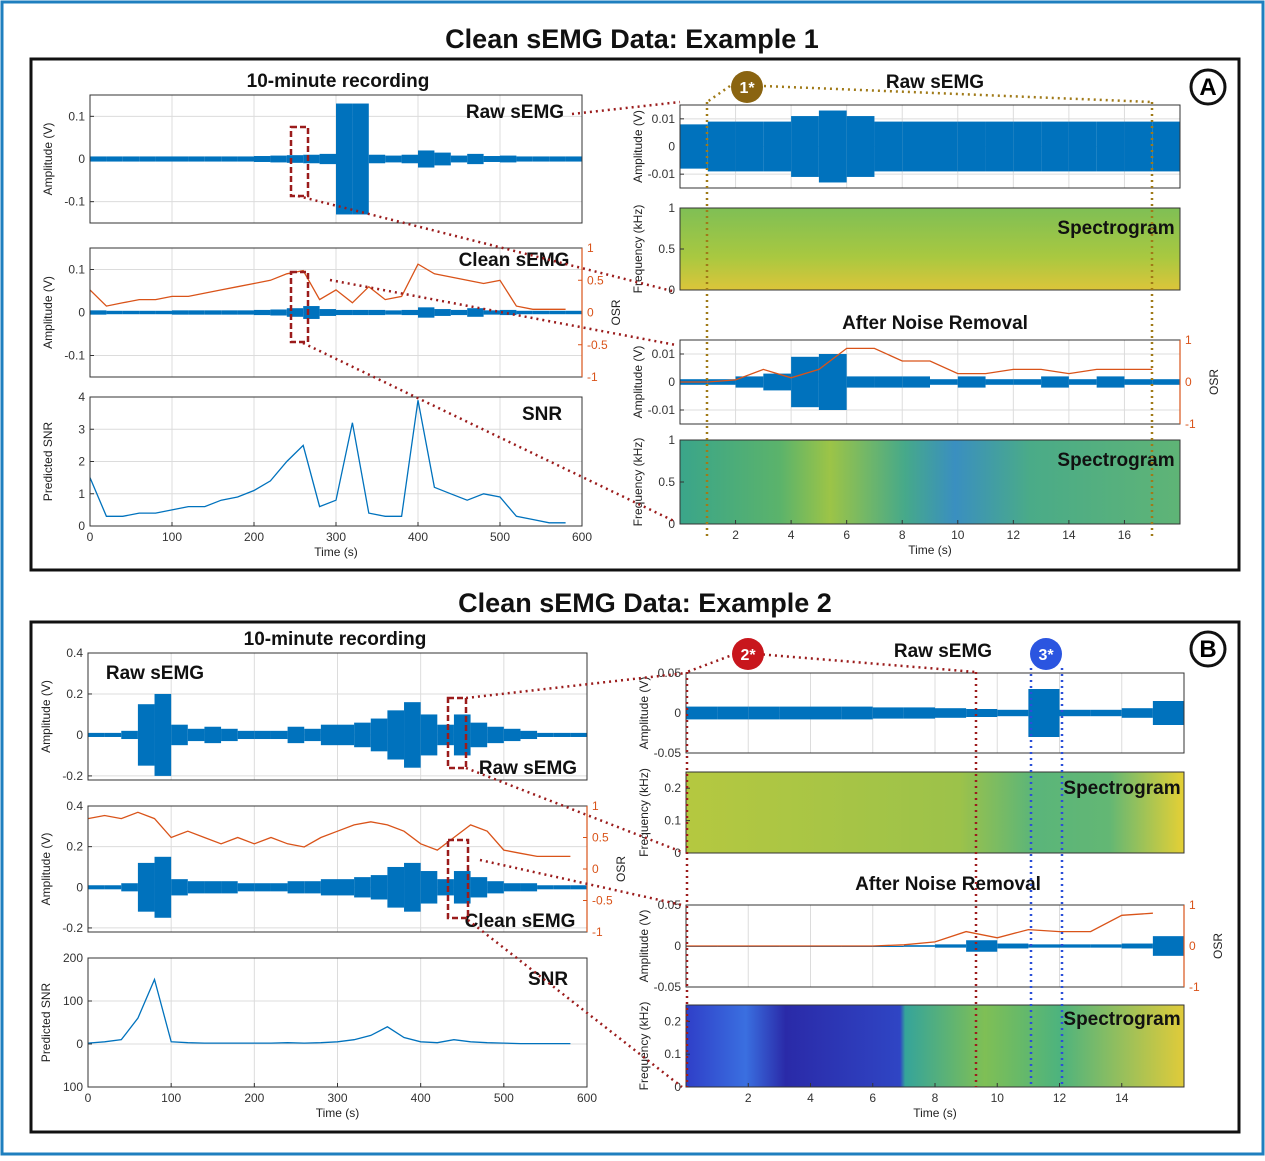  What do you see at coordinates (668, 987) in the screenshot?
I see `y-tick-label: -0.05` at bounding box center [668, 987].